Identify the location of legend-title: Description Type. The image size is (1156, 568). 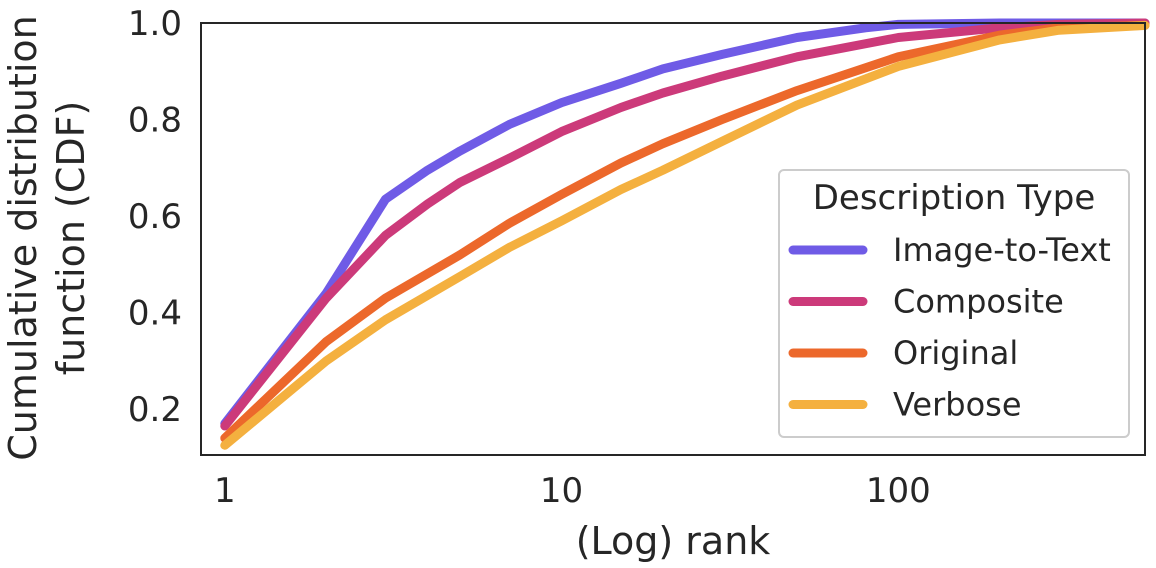
(954, 198).